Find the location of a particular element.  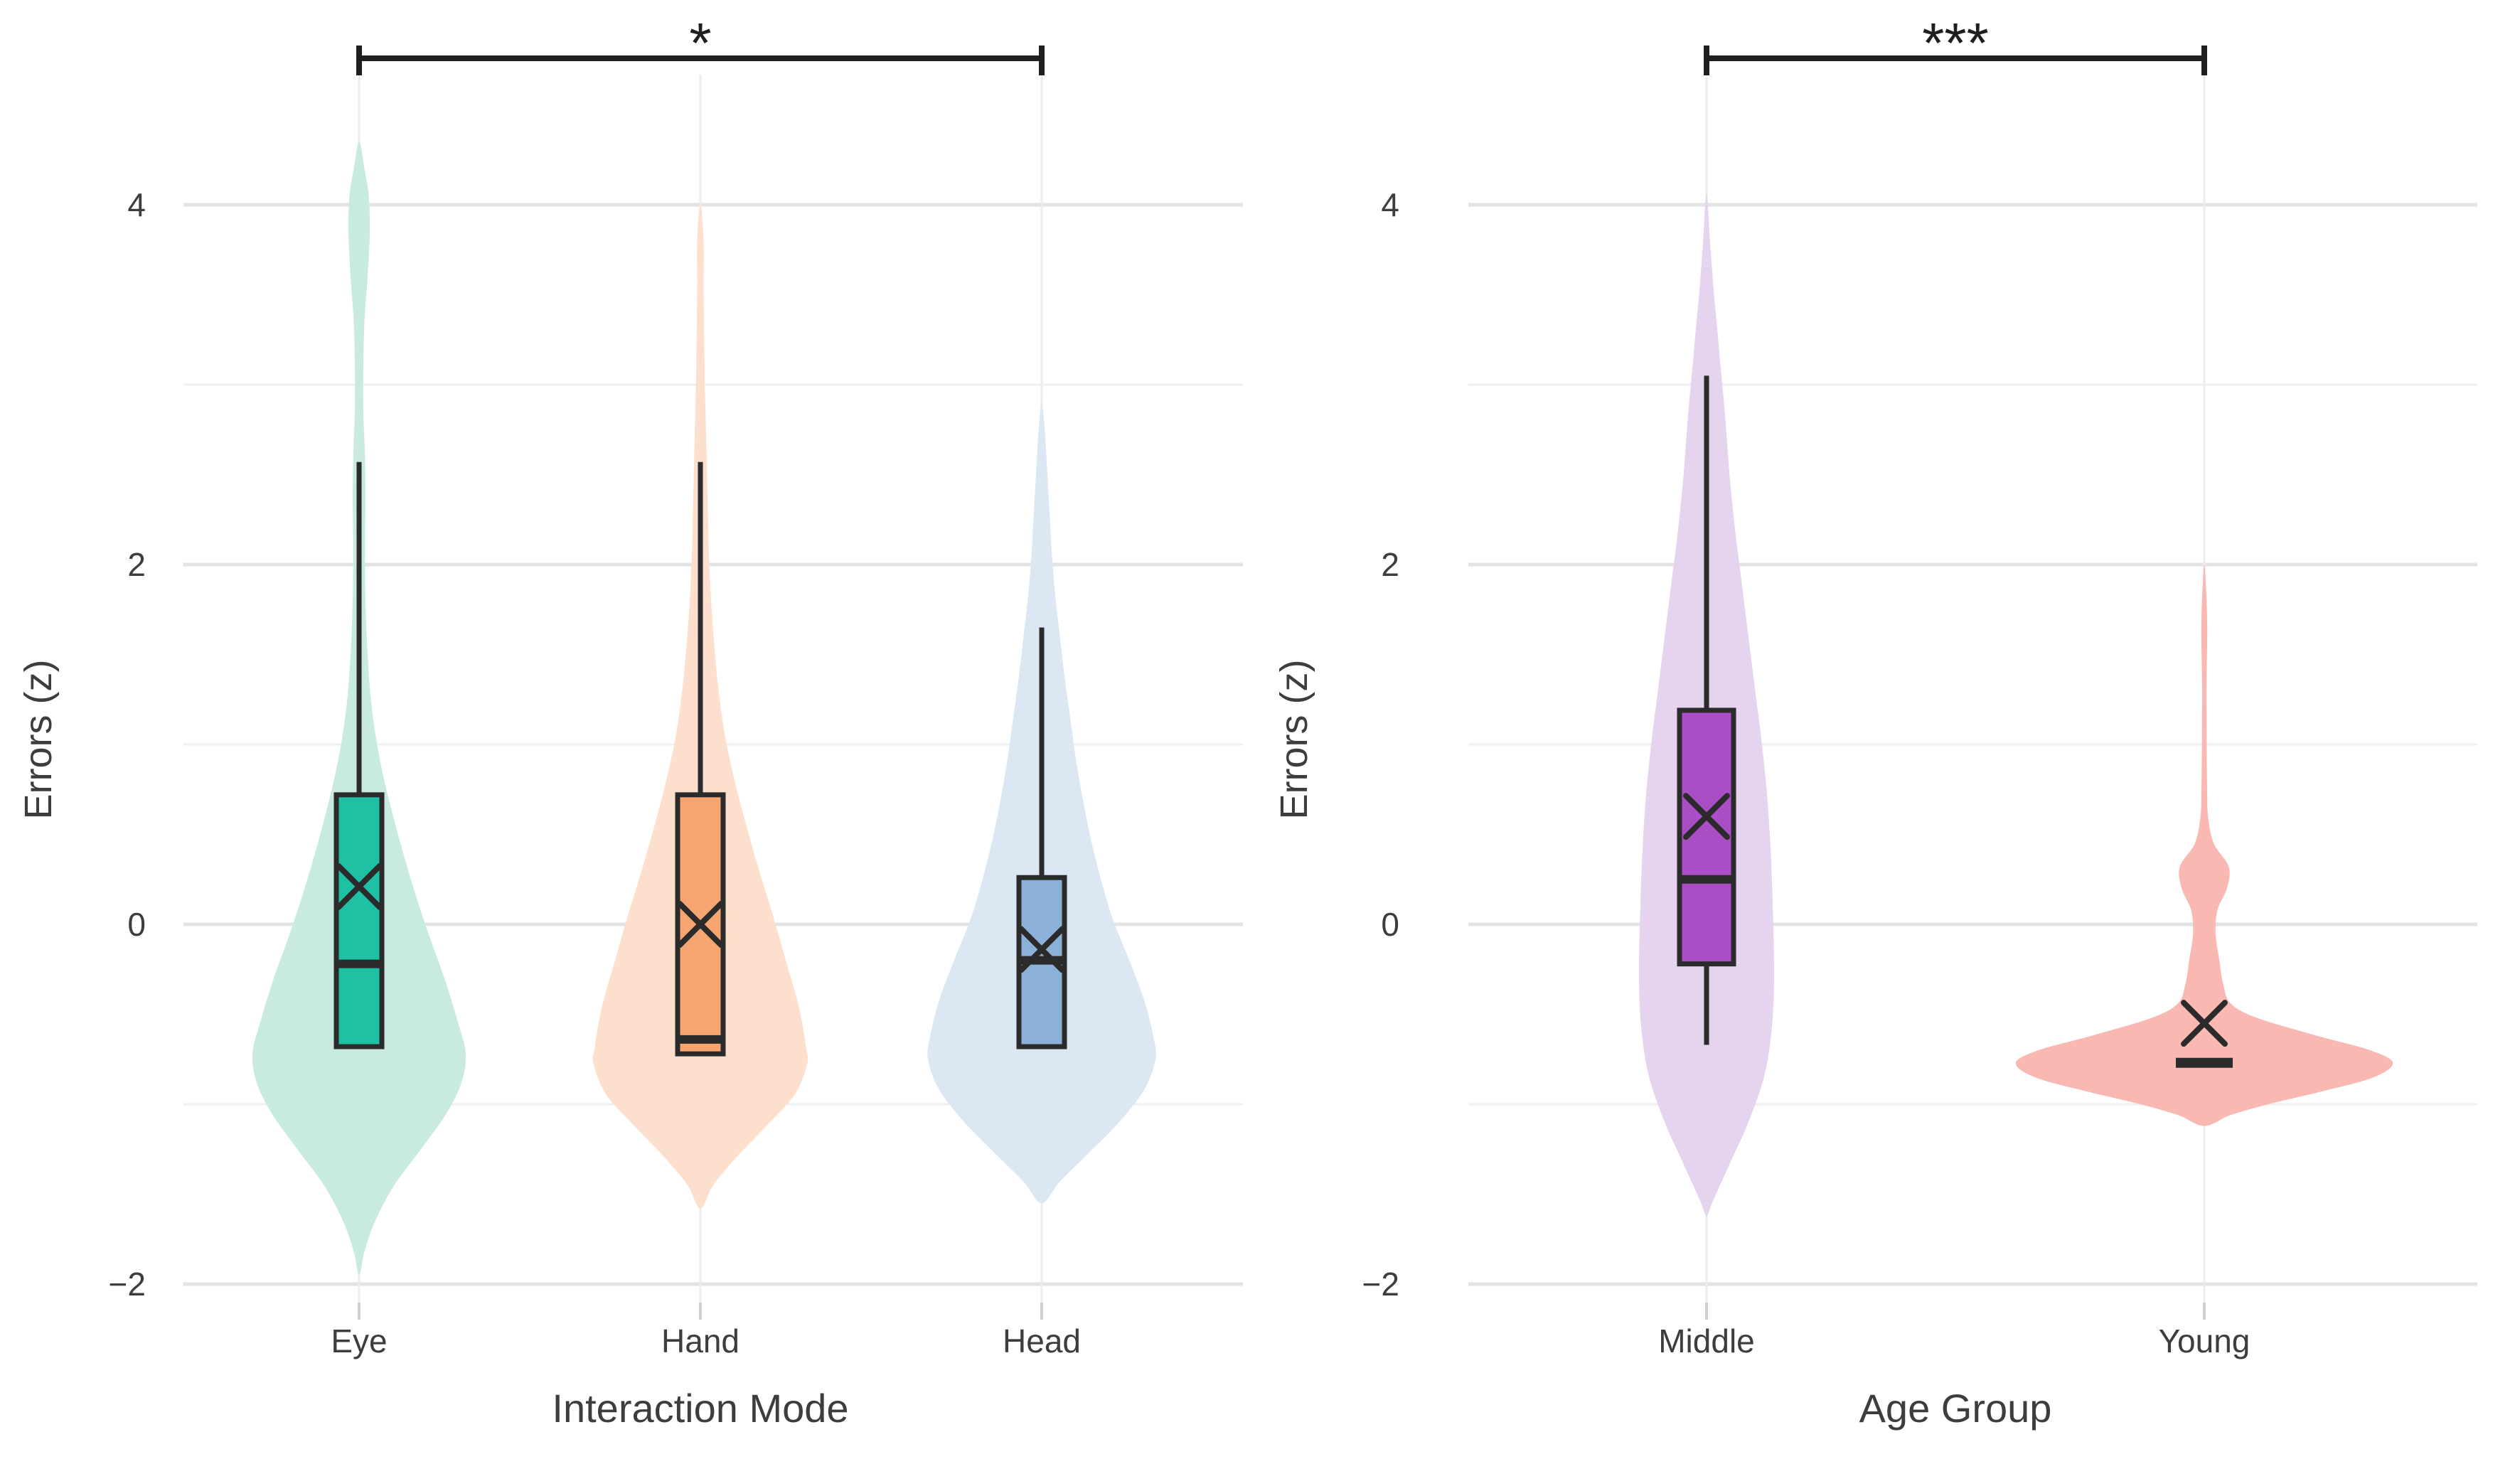

mean-x-hand is located at coordinates (701, 924).